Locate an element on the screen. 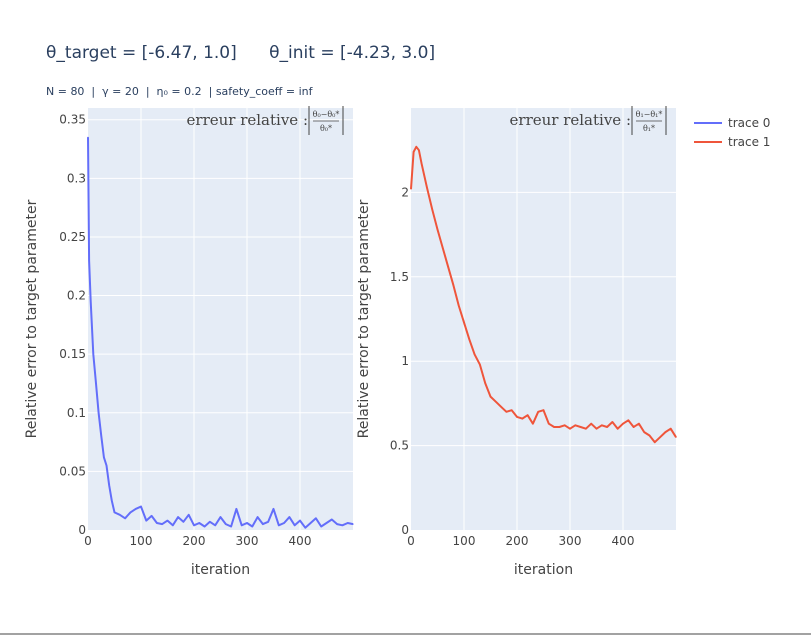 The height and width of the screenshot is (641, 811). relative-error-annotation: erreur relative : θ₁−θ₁* θ₁* is located at coordinates (588, 120).